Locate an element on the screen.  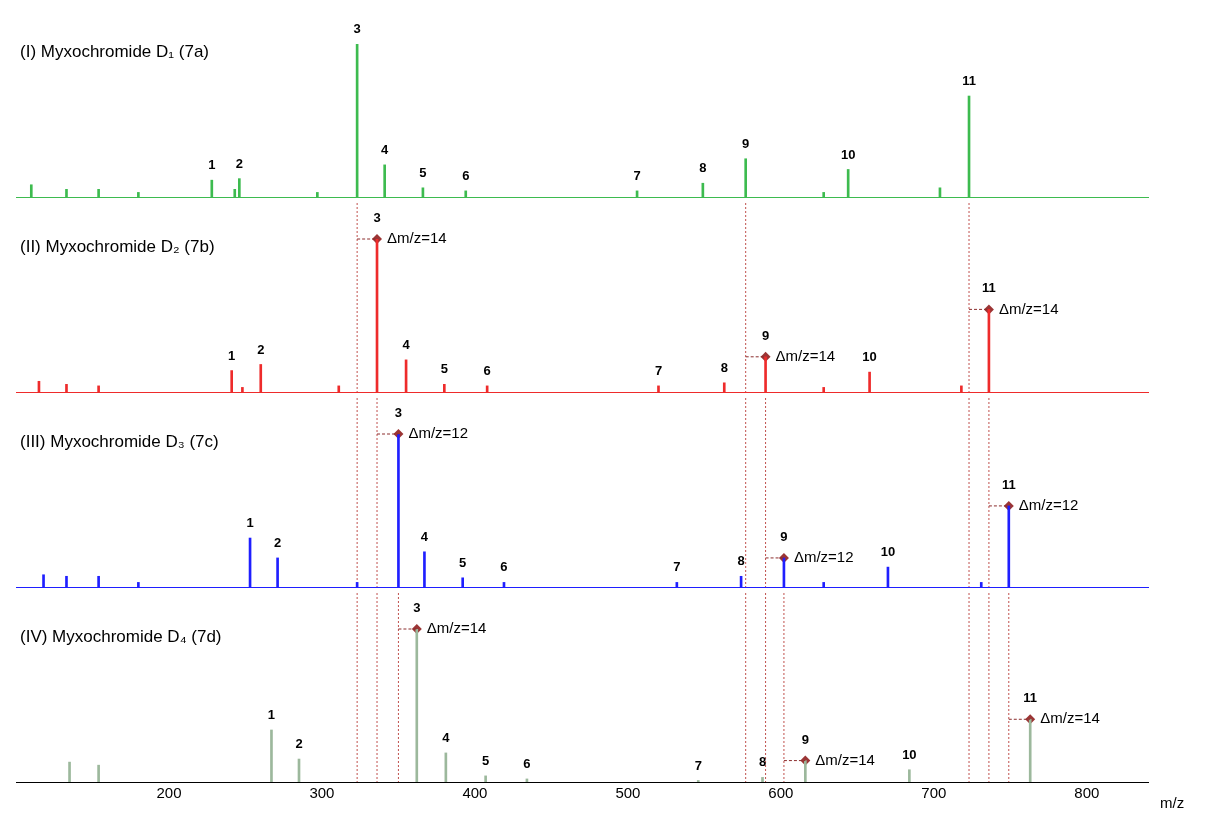
chart-title: (I) Myxochromide D₁ (7a) is located at coordinates (114, 52).